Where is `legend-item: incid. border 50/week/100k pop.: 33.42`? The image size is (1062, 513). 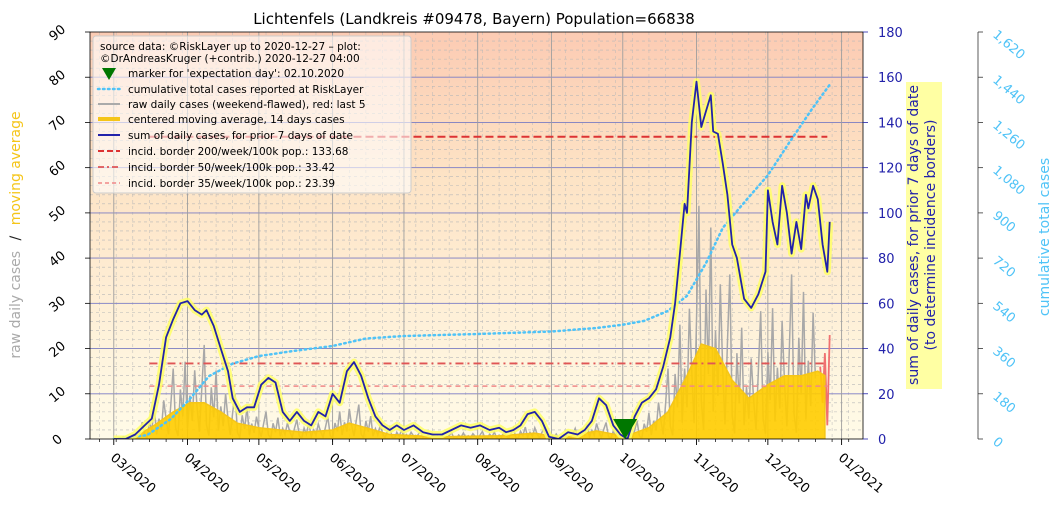
legend-item: incid. border 50/week/100k pop.: 33.42 is located at coordinates (231, 168).